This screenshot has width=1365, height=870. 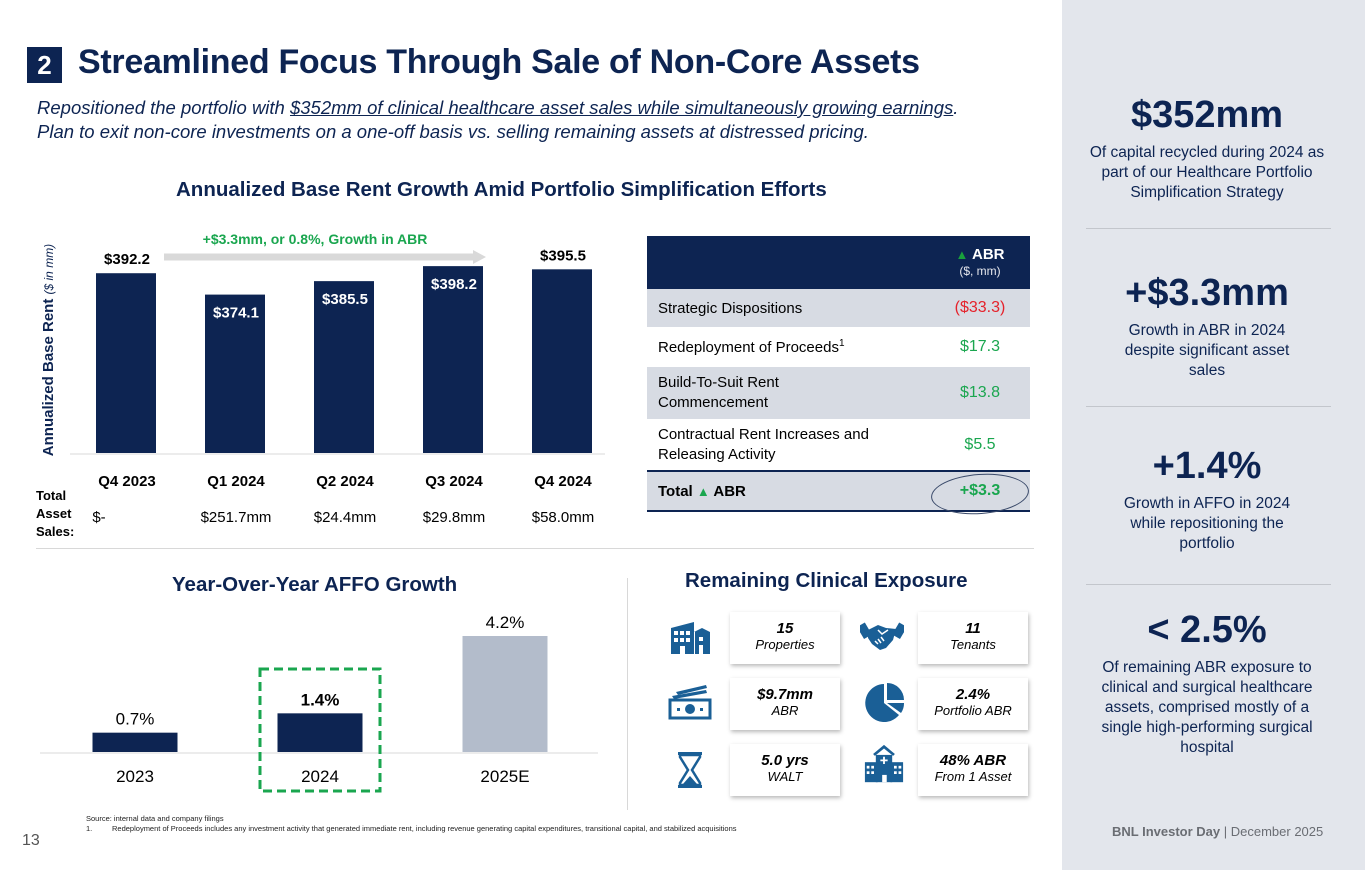 I want to click on exposure-title: Remaining Clinical Exposure, so click(x=826, y=580).